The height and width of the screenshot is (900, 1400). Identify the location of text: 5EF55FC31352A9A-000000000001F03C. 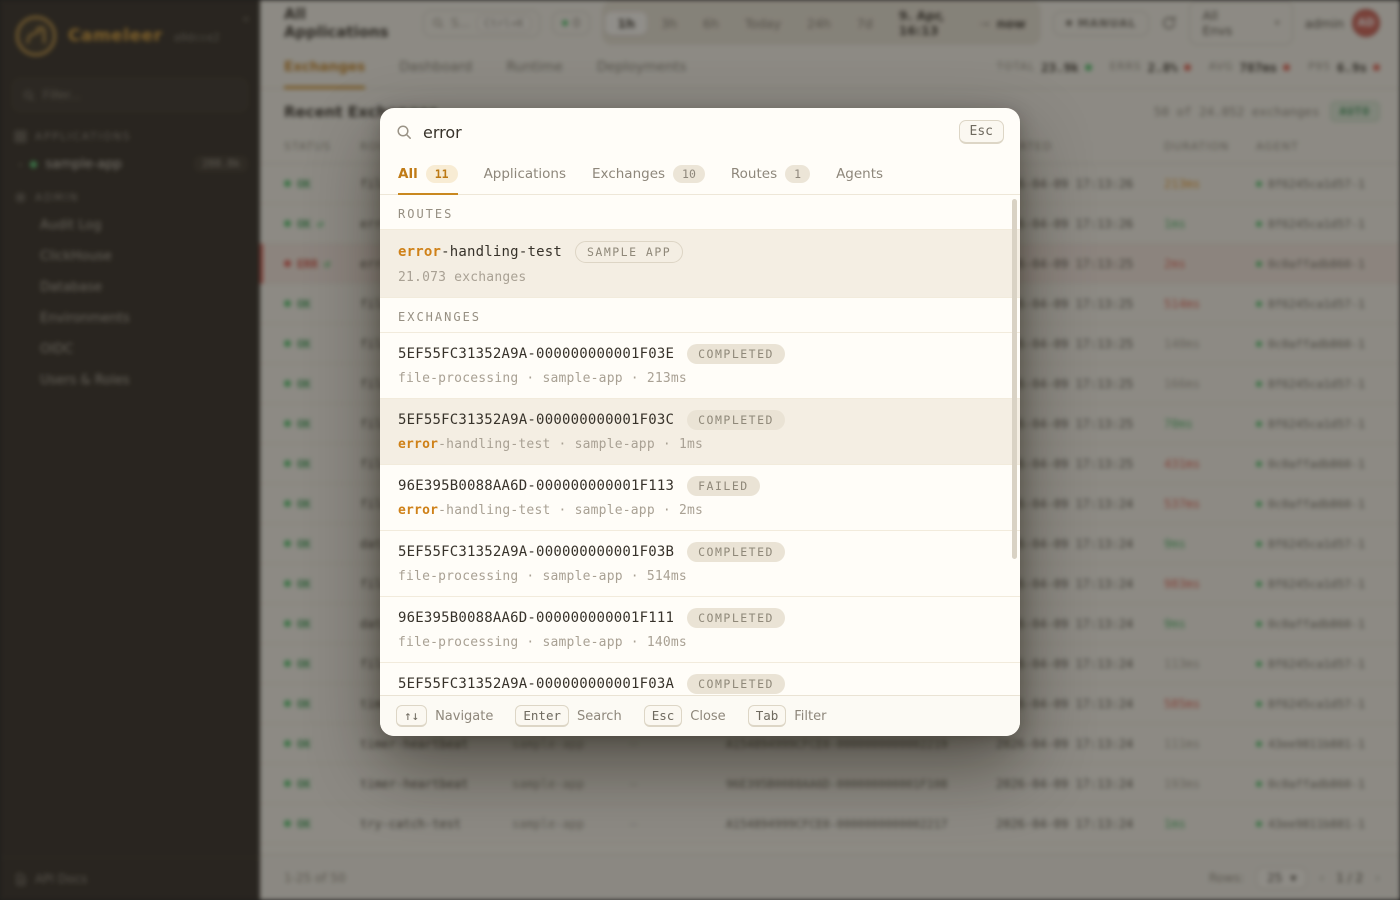
(536, 420).